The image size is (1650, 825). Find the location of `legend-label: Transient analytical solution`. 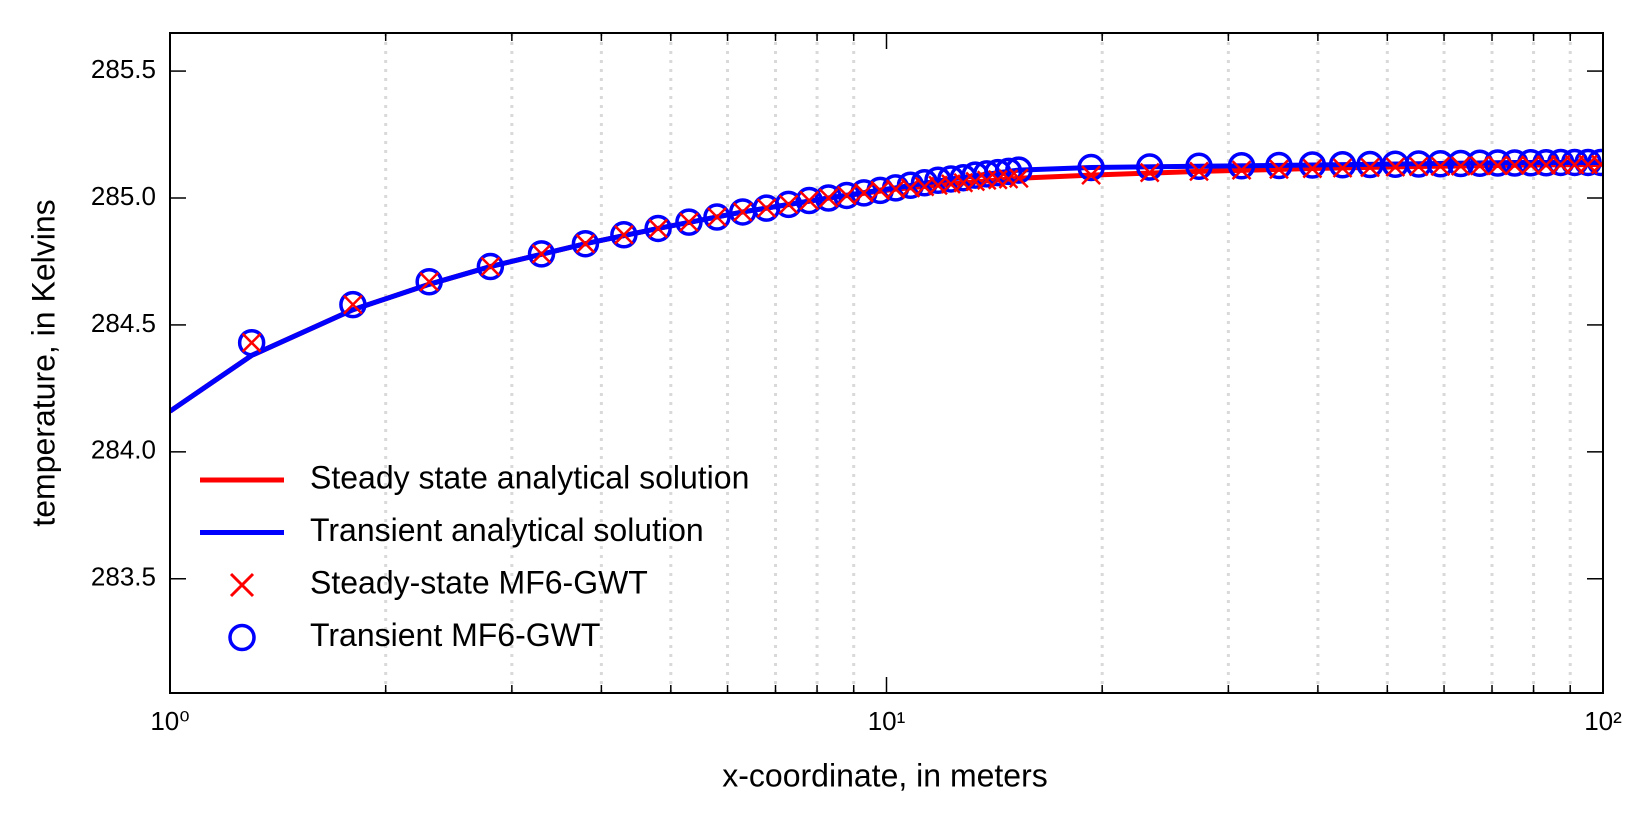

legend-label: Transient analytical solution is located at coordinates (507, 530).